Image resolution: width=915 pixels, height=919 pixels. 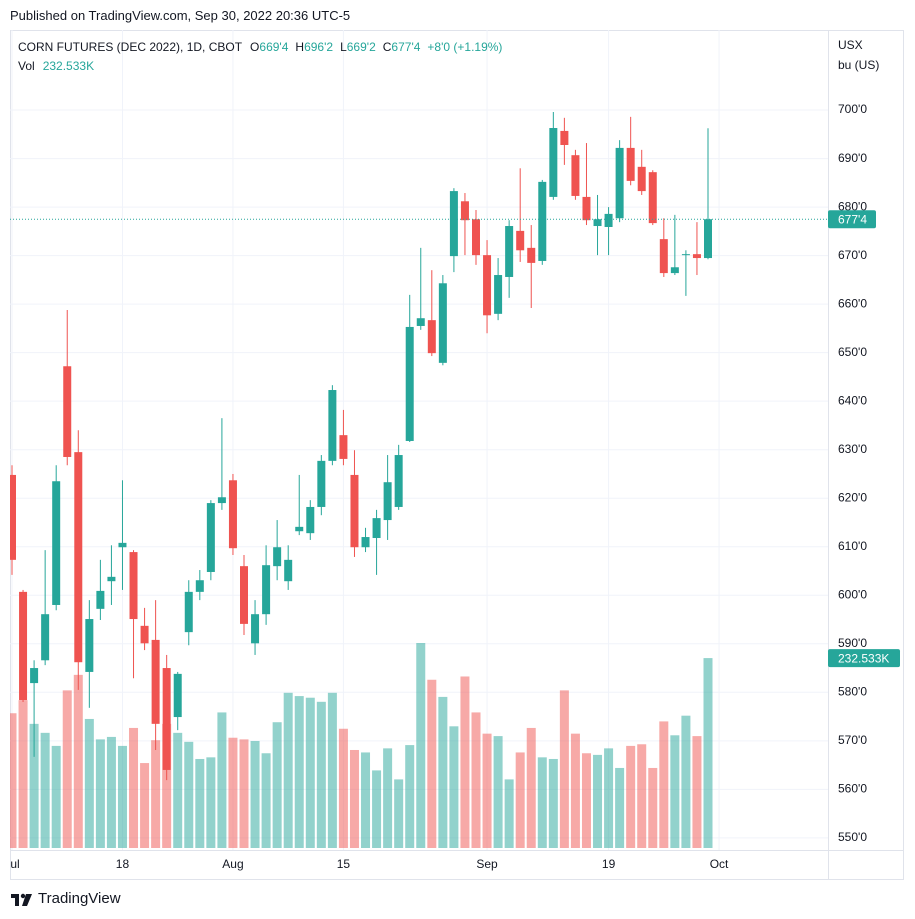 I want to click on y-tick-label: 570'0, so click(x=852, y=740).